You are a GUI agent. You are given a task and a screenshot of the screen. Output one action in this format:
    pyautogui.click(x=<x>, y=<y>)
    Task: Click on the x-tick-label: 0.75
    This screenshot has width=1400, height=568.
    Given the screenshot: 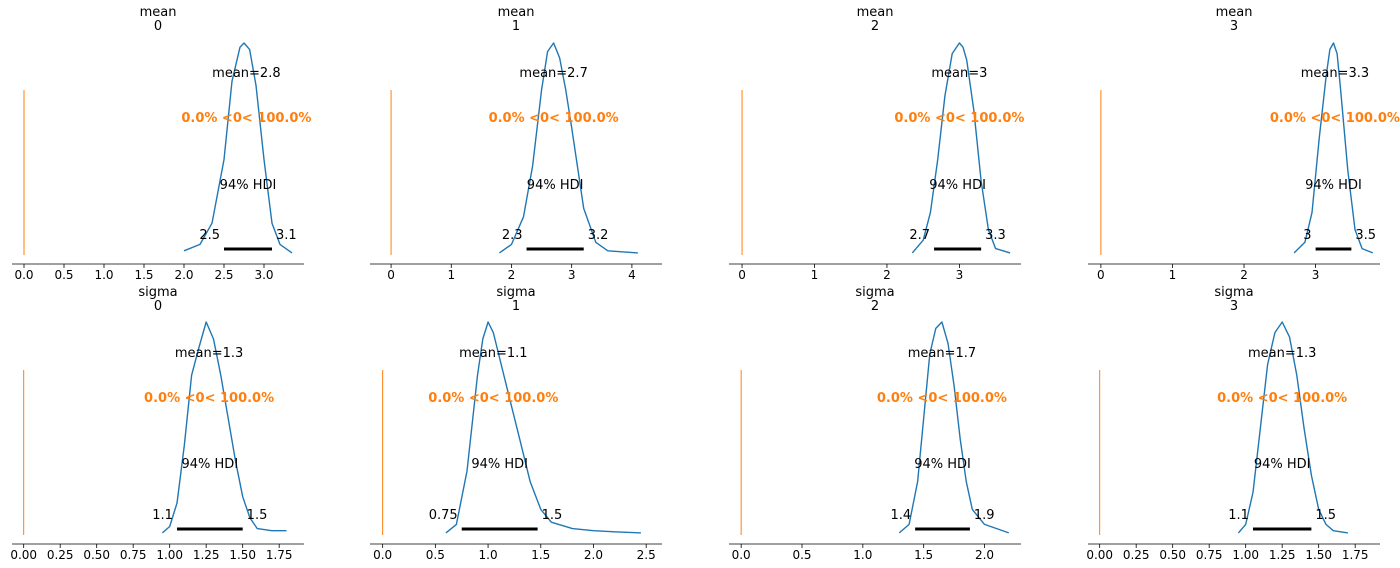 What is the action you would take?
    pyautogui.click(x=1209, y=555)
    